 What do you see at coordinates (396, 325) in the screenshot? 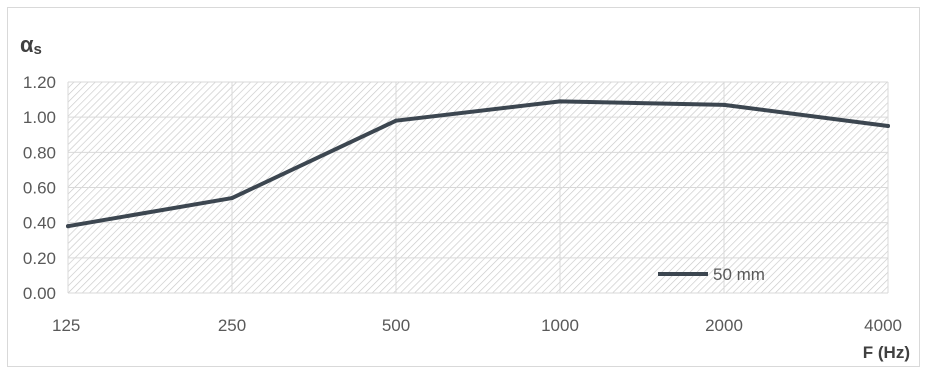
I see `x-tick-label: 500` at bounding box center [396, 325].